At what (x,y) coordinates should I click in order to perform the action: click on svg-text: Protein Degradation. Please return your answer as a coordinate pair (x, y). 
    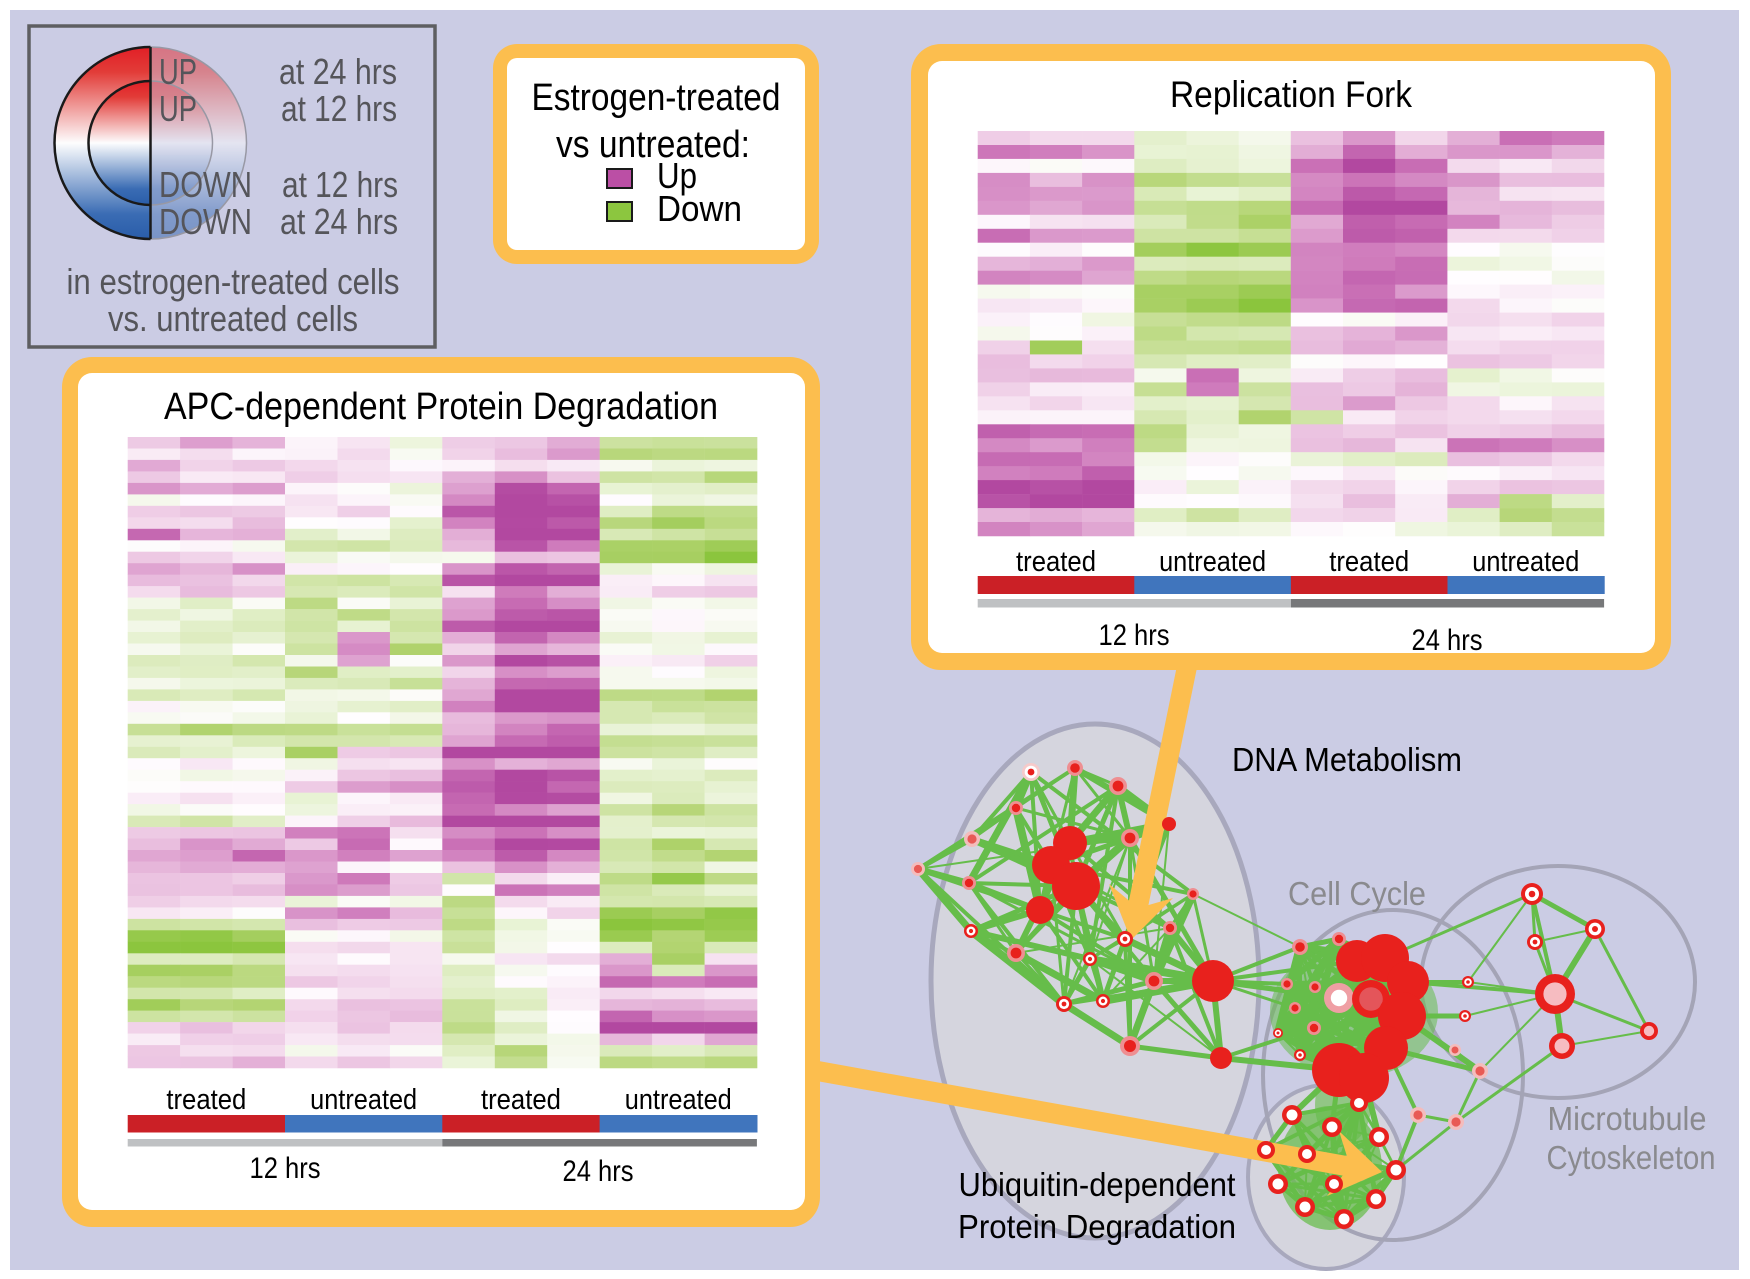
    Looking at the image, I should click on (1097, 1226).